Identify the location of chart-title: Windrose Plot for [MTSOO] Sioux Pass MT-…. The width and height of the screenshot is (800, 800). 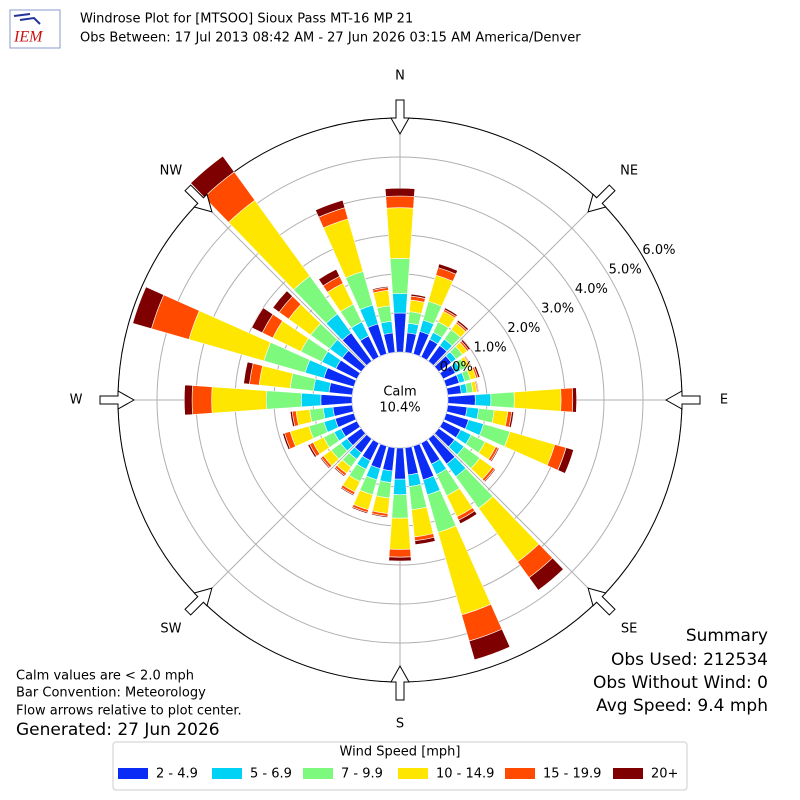
(246, 19).